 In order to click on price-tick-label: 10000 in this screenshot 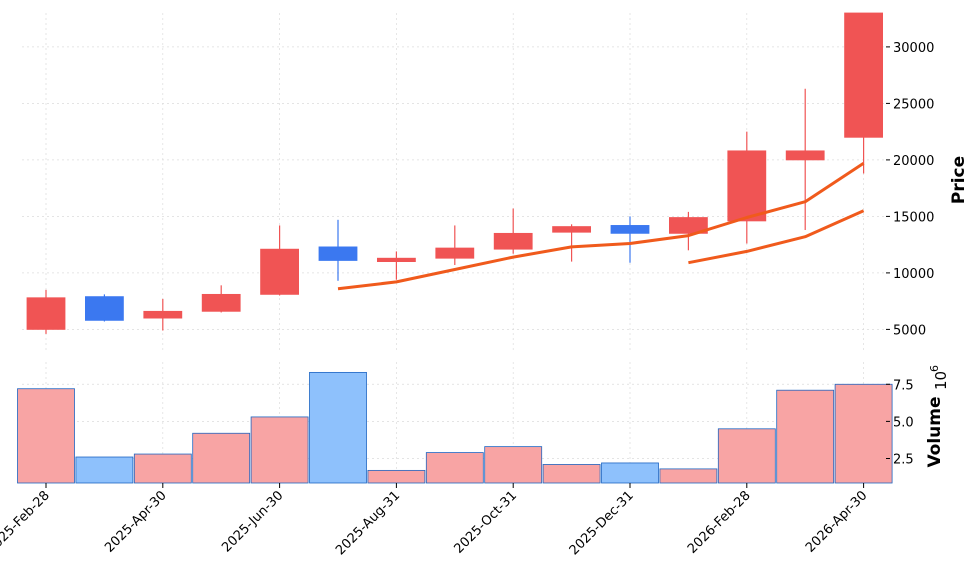, I will do `click(913, 274)`.